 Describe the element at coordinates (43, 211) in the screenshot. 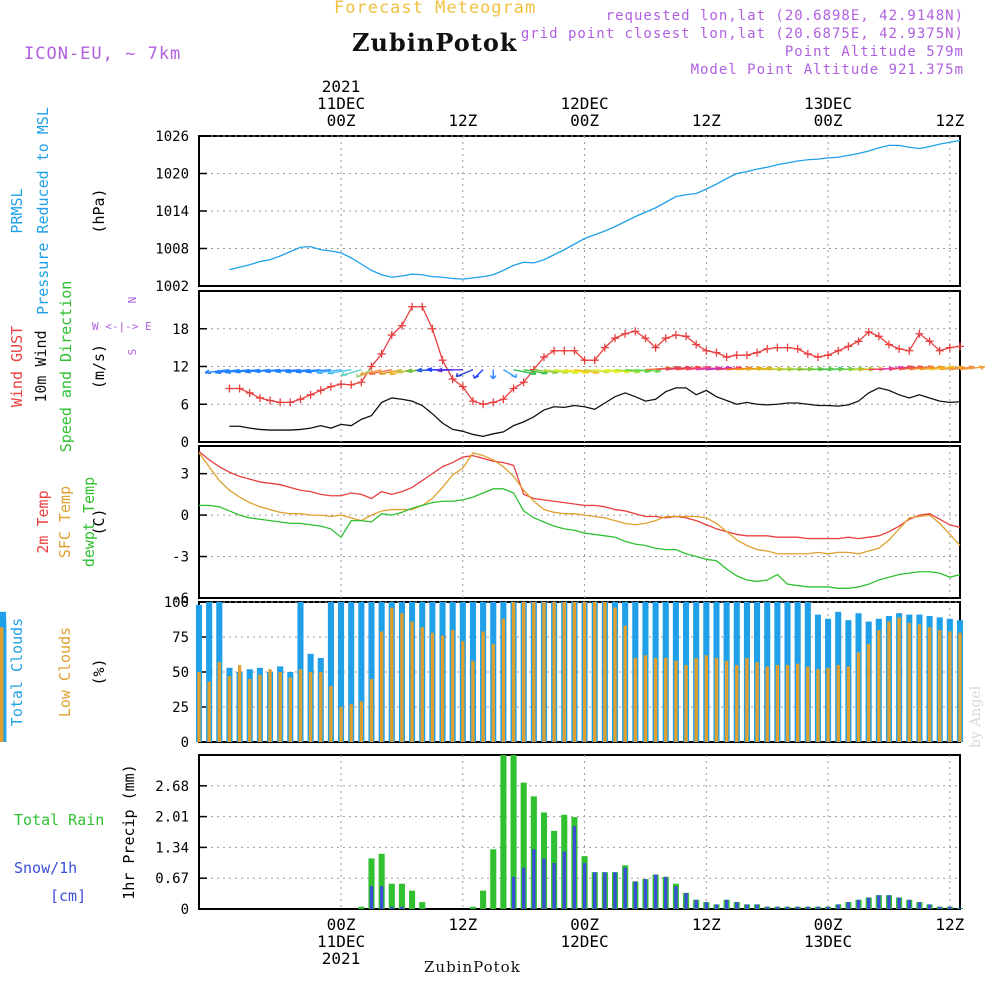

I see `pressure-title-line: Pressure Reduced to MSL` at that location.